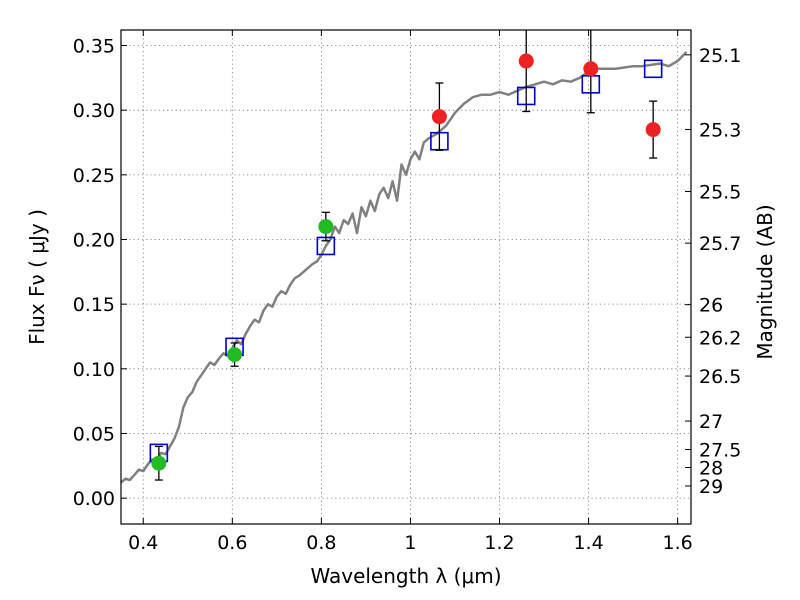 Image resolution: width=800 pixels, height=600 pixels. I want to click on right-tick-label: 27.5, so click(720, 451).